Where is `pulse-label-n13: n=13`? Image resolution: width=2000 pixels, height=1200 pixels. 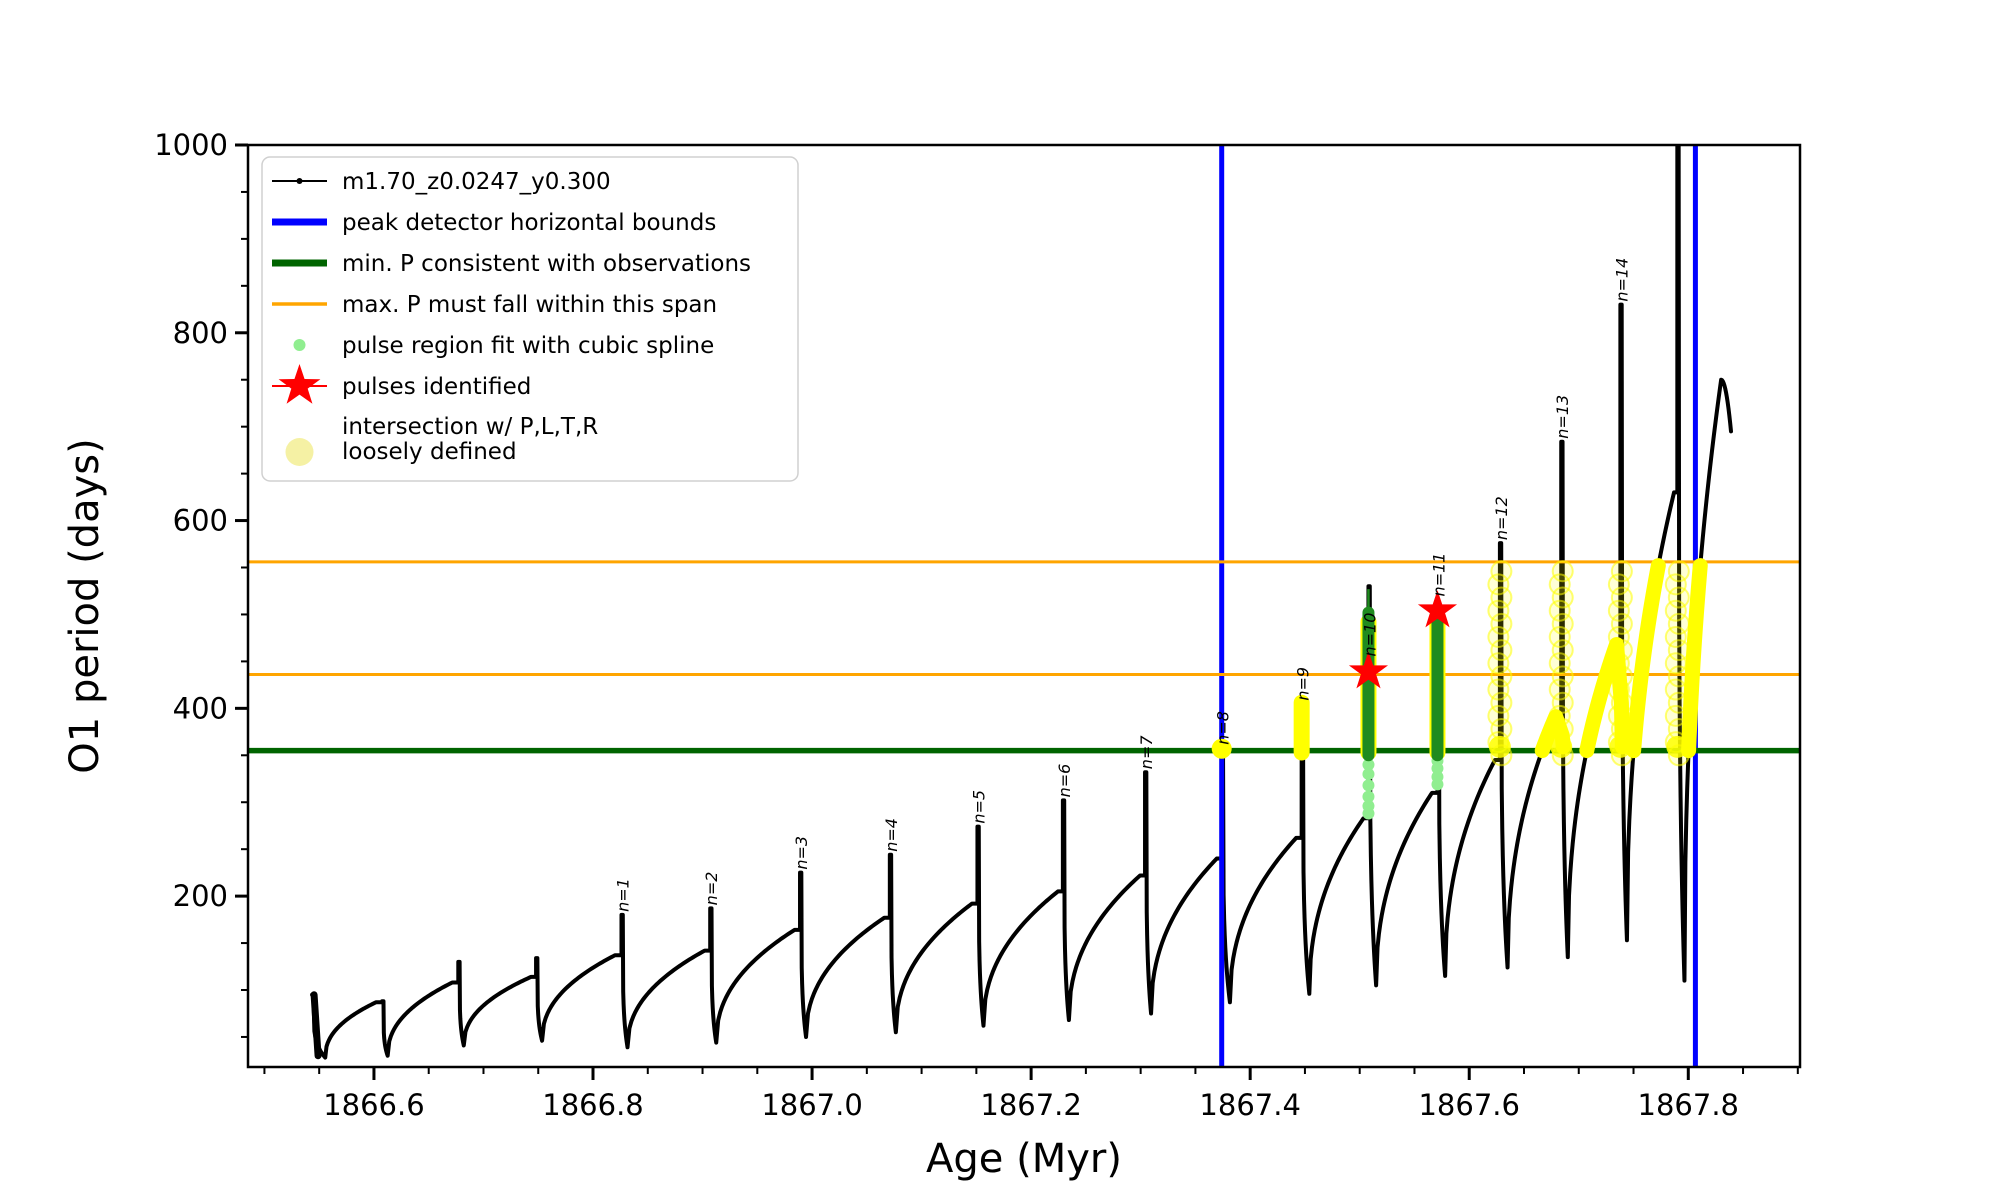
pulse-label-n13: n=13 is located at coordinates (1562, 417).